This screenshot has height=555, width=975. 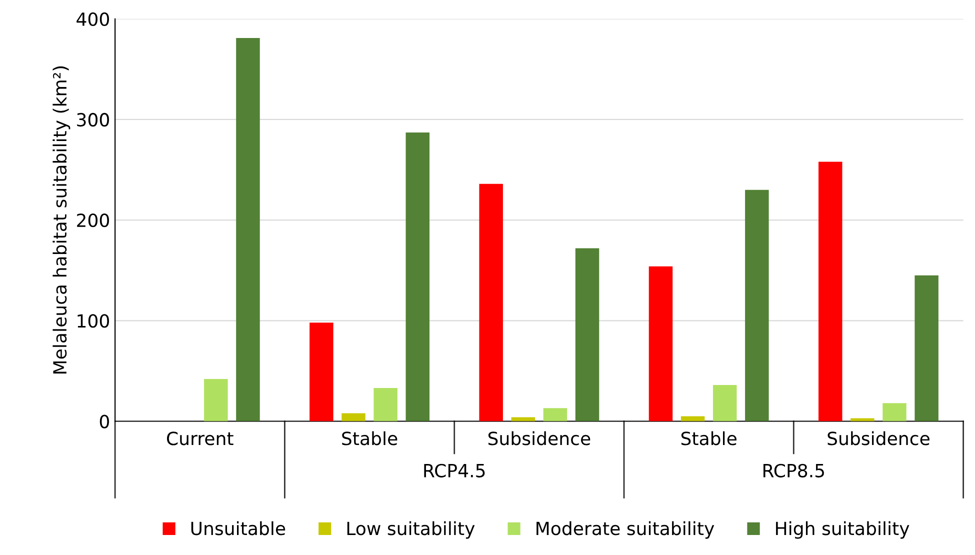 What do you see at coordinates (93, 119) in the screenshot?
I see `y-tick-label: 300` at bounding box center [93, 119].